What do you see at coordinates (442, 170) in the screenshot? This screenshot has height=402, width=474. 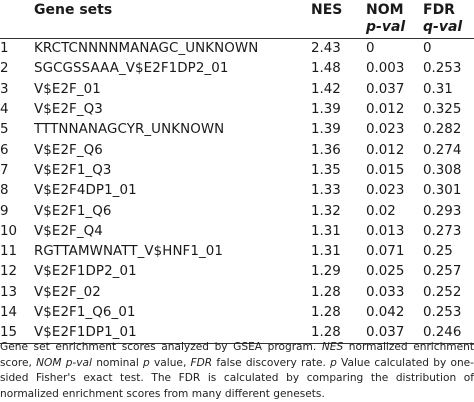 I see `fdr-qval-value: 0.308` at bounding box center [442, 170].